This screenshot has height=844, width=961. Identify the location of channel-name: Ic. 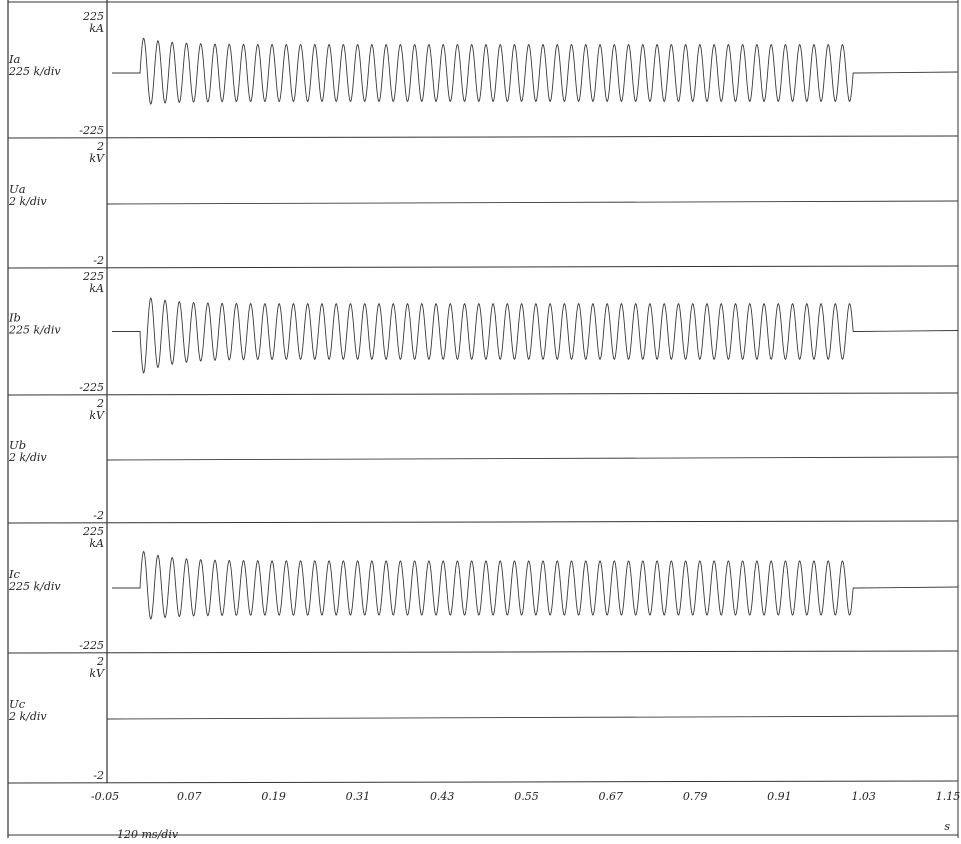
(14, 574).